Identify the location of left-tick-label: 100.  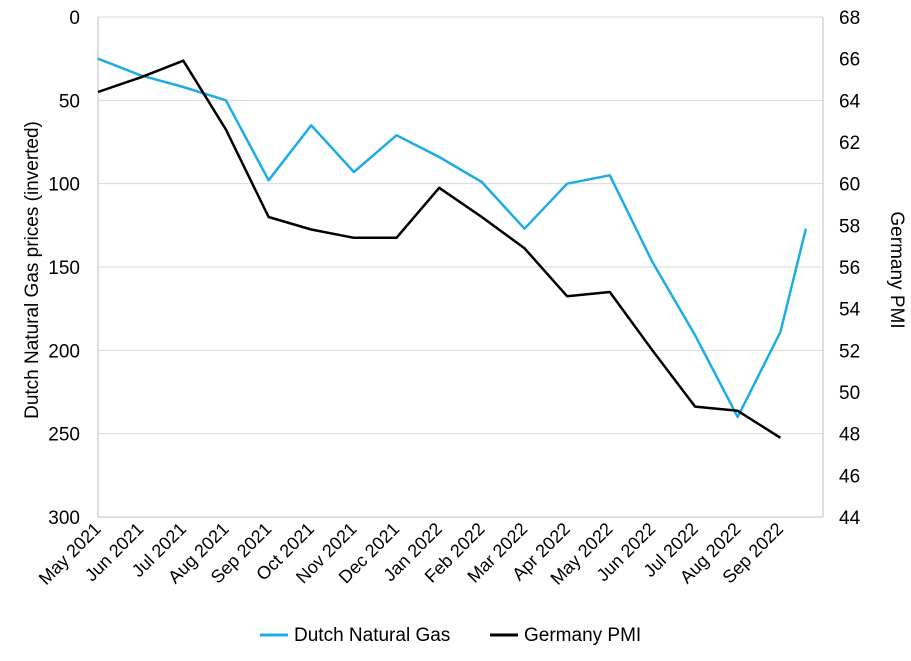
(64, 185).